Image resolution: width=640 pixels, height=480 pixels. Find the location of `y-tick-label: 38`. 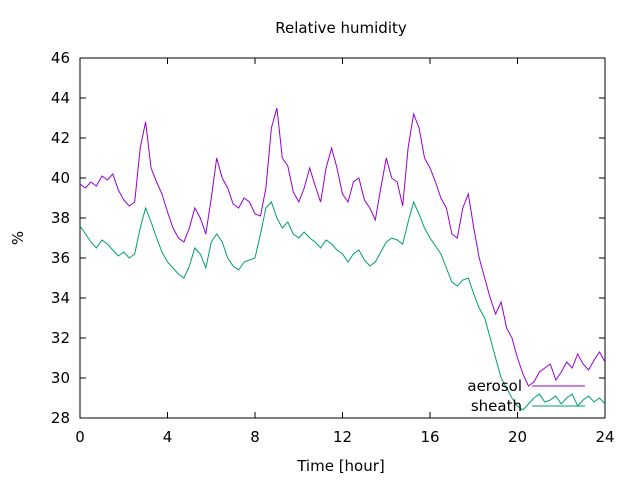

y-tick-label: 38 is located at coordinates (60, 218).